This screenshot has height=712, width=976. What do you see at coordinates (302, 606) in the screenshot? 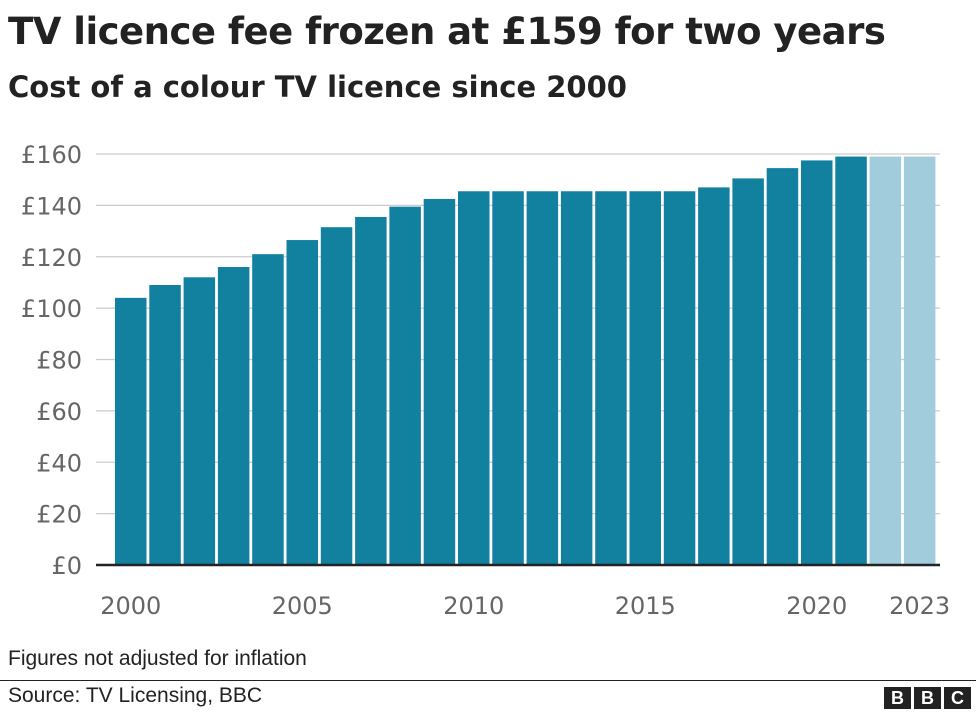
I see `x-tick-label: 2005` at bounding box center [302, 606].